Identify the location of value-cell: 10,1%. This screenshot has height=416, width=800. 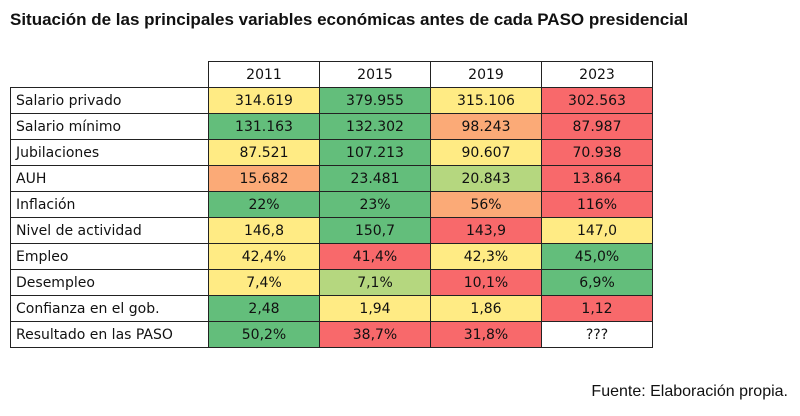
(486, 282).